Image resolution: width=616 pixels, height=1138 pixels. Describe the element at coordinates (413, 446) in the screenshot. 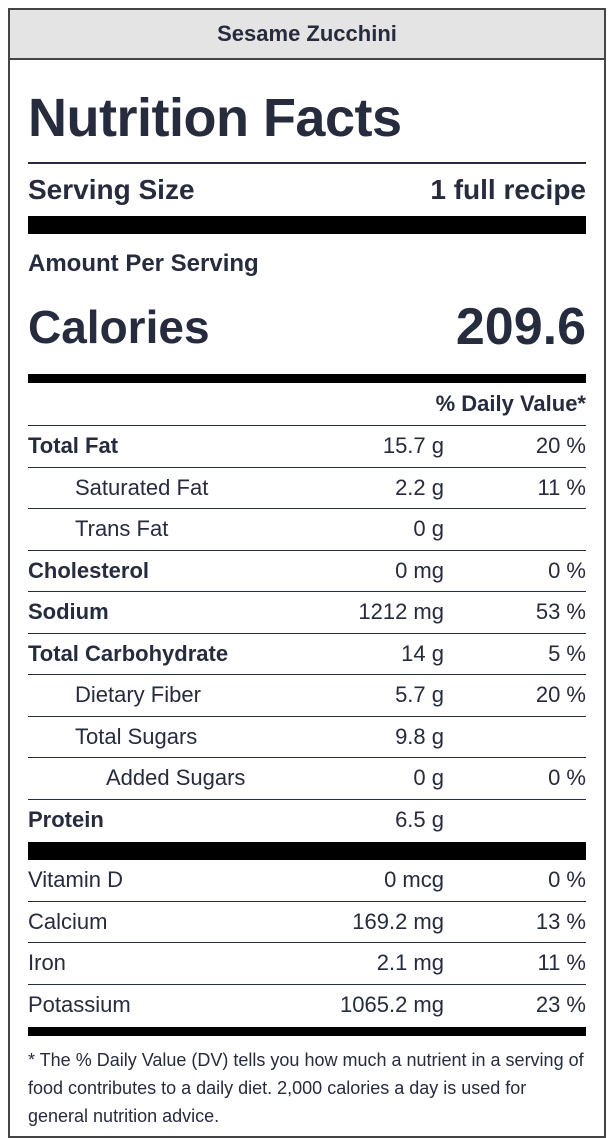

I see `nutrient-amount: 15.7 g` at that location.